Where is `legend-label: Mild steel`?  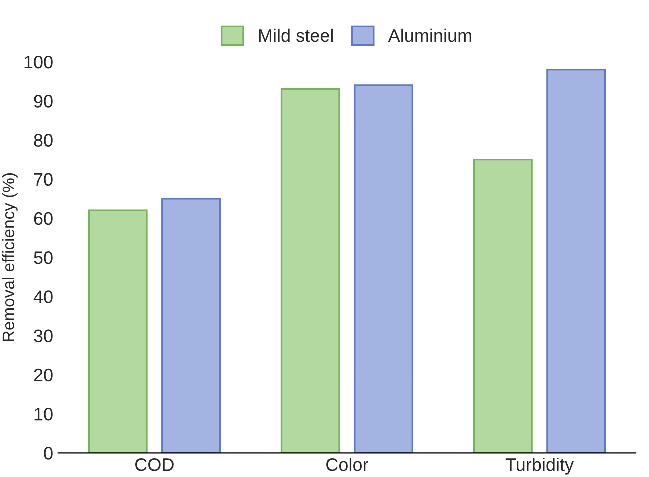 legend-label: Mild steel is located at coordinates (296, 35).